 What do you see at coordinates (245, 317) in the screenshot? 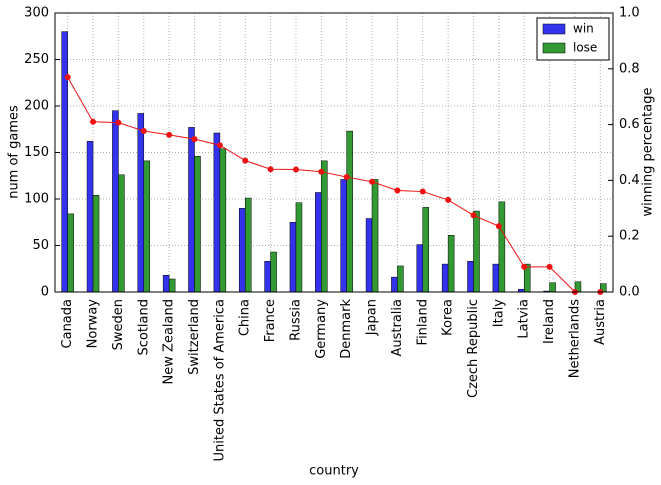
I see `x-tick-label: China` at bounding box center [245, 317].